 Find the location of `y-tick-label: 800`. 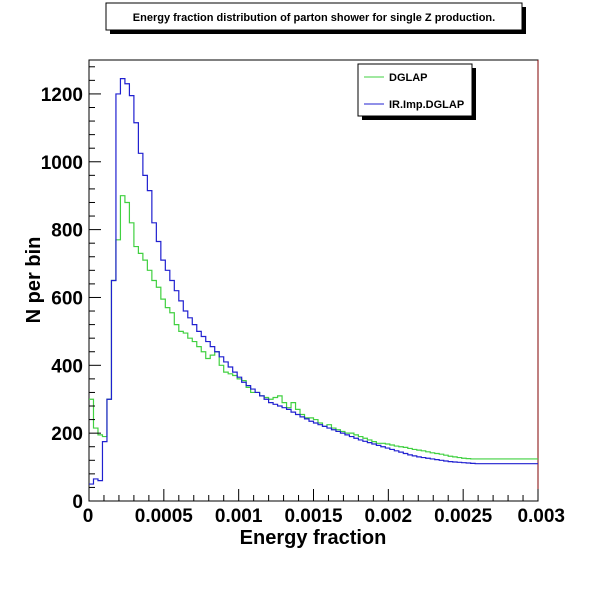

y-tick-label: 800 is located at coordinates (67, 231).